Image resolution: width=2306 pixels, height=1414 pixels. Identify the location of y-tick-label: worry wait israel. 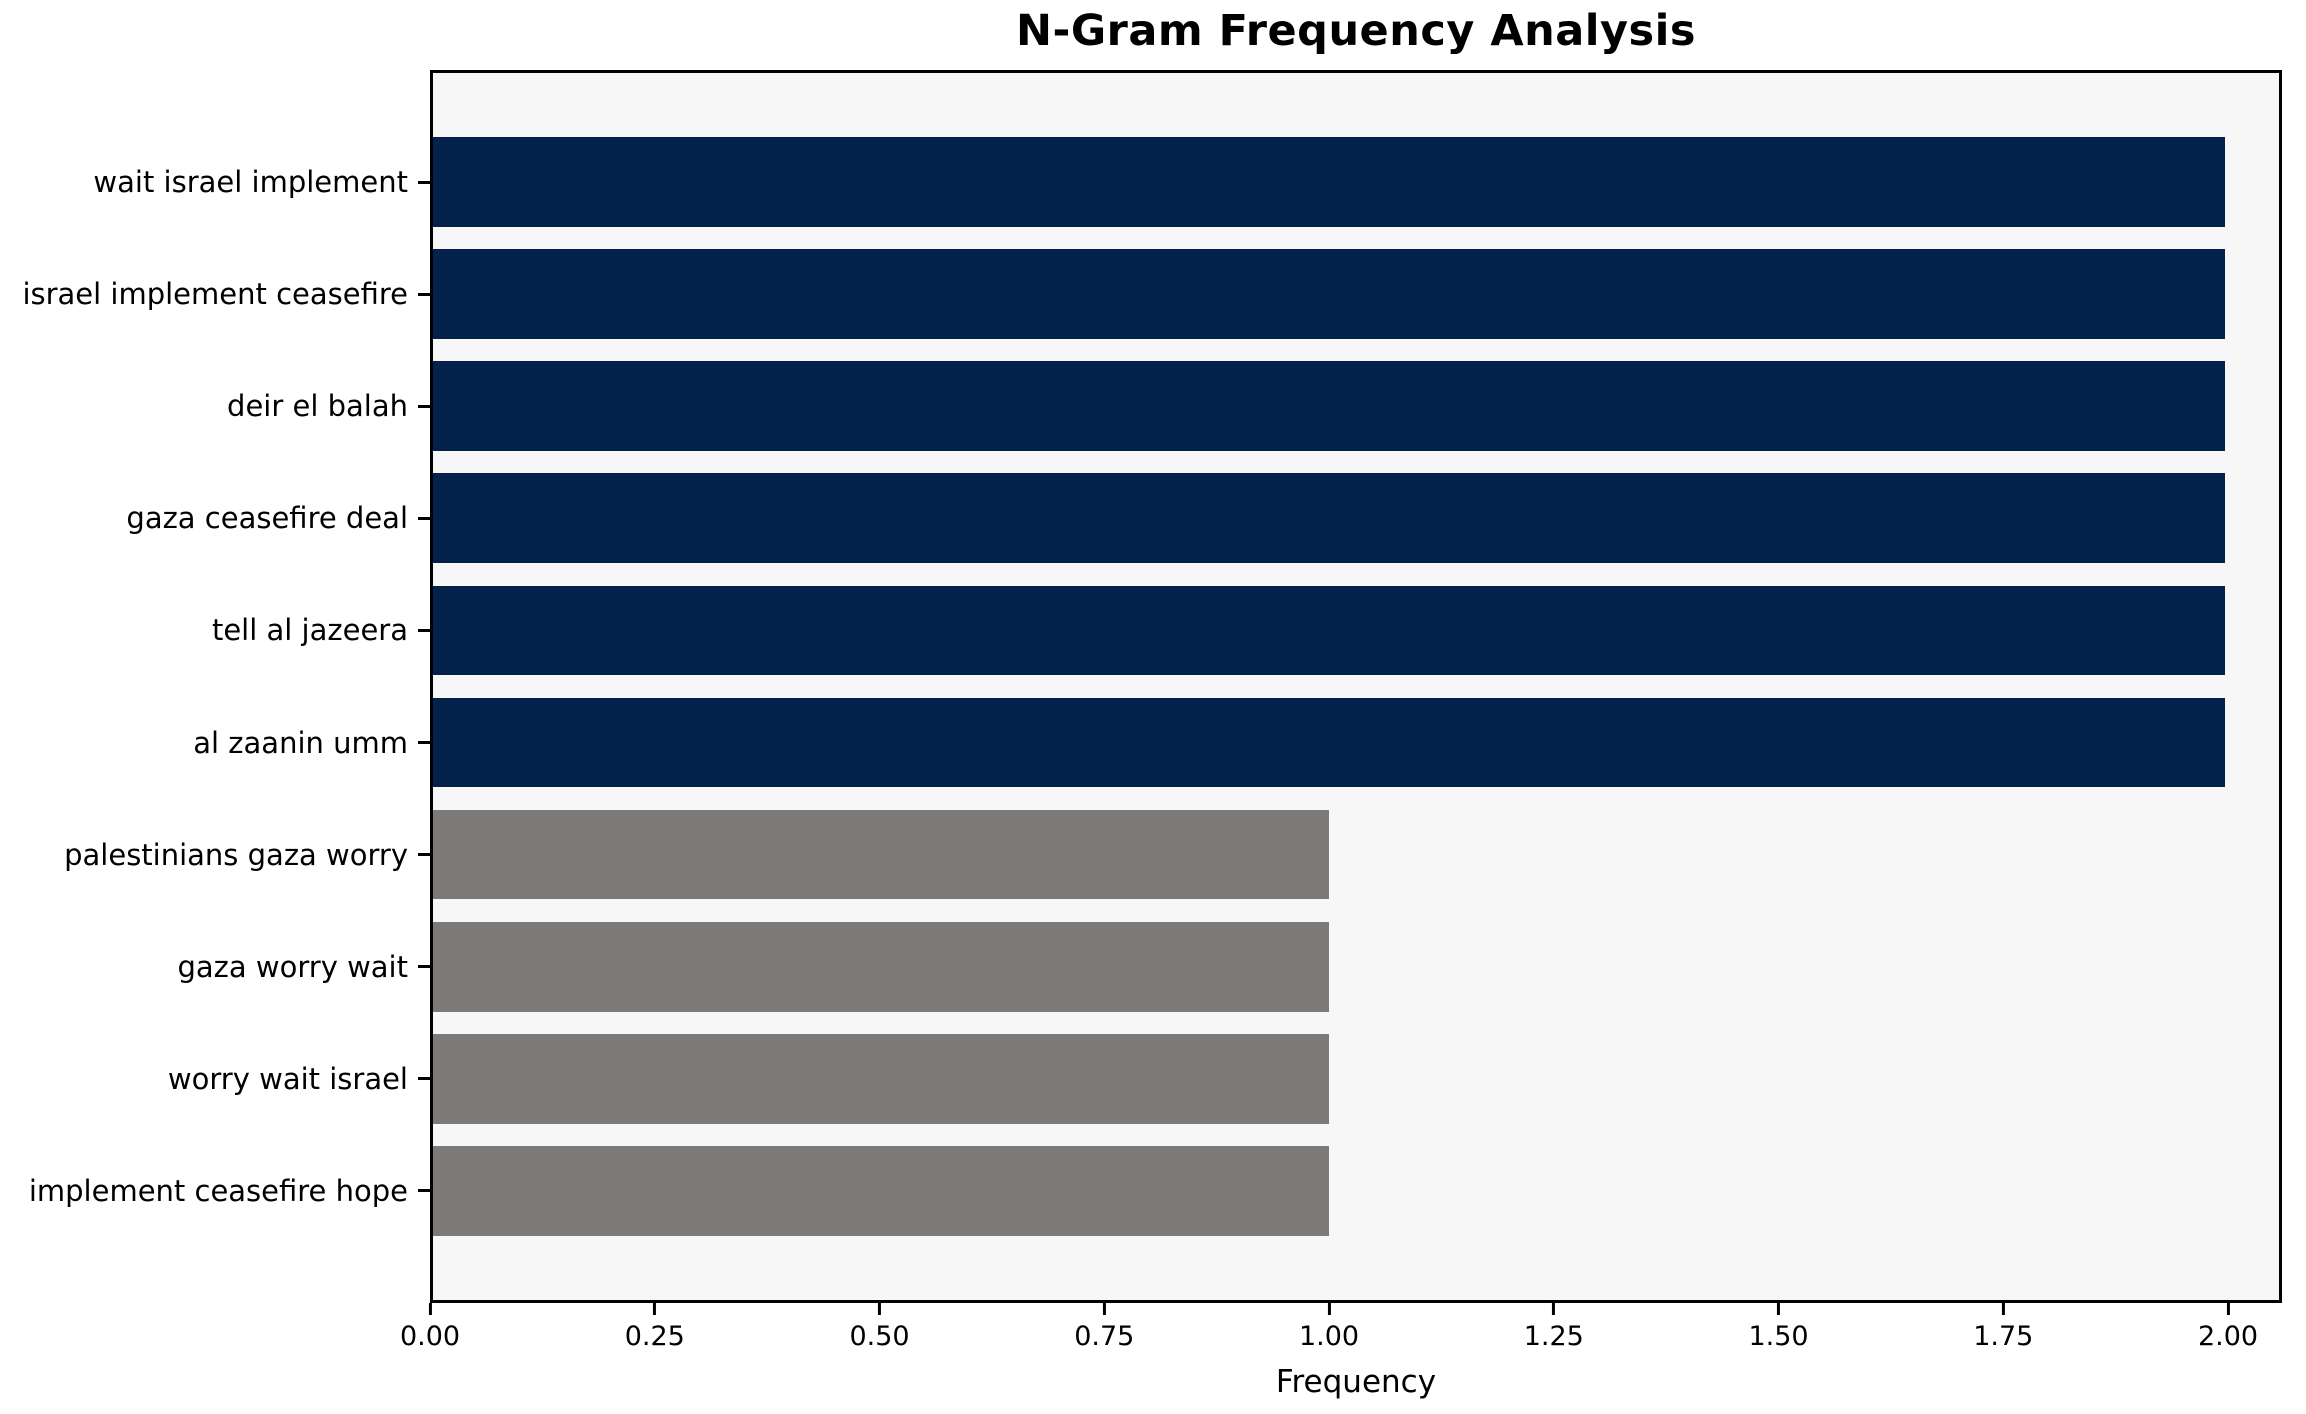
(287, 1078).